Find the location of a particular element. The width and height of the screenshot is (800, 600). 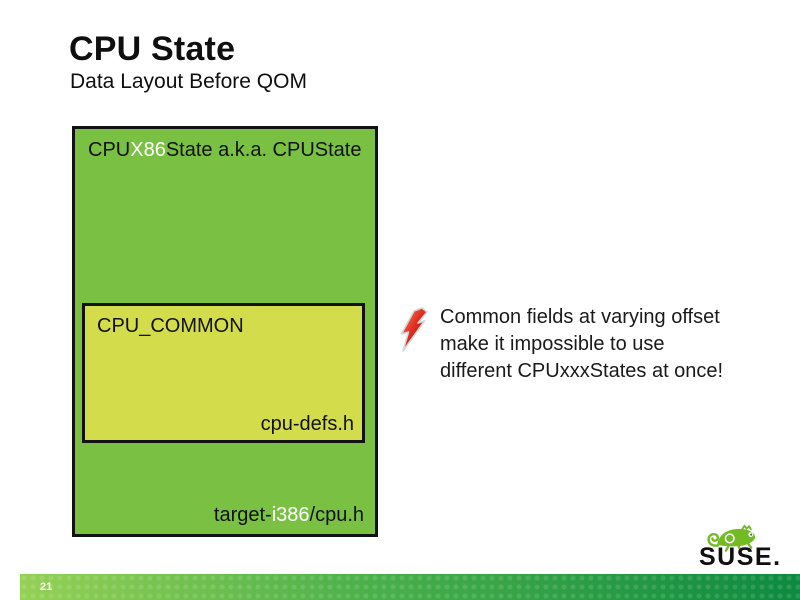

outer-footer-highlight: i386 is located at coordinates (290, 515).